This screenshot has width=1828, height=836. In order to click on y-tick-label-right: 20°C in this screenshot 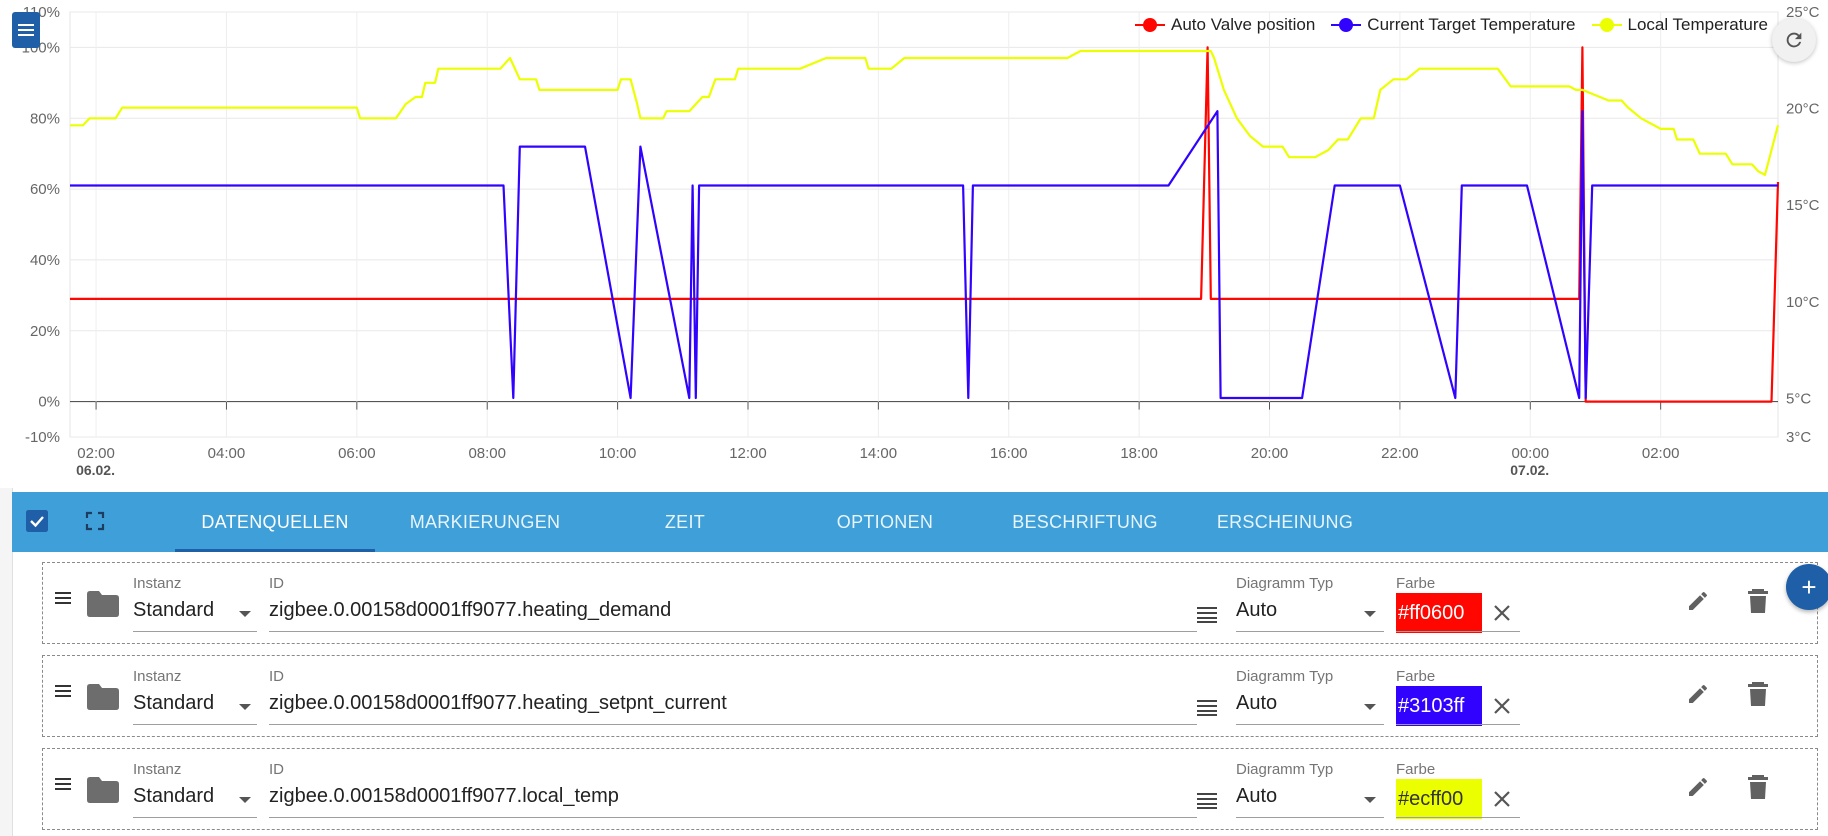, I will do `click(1803, 109)`.